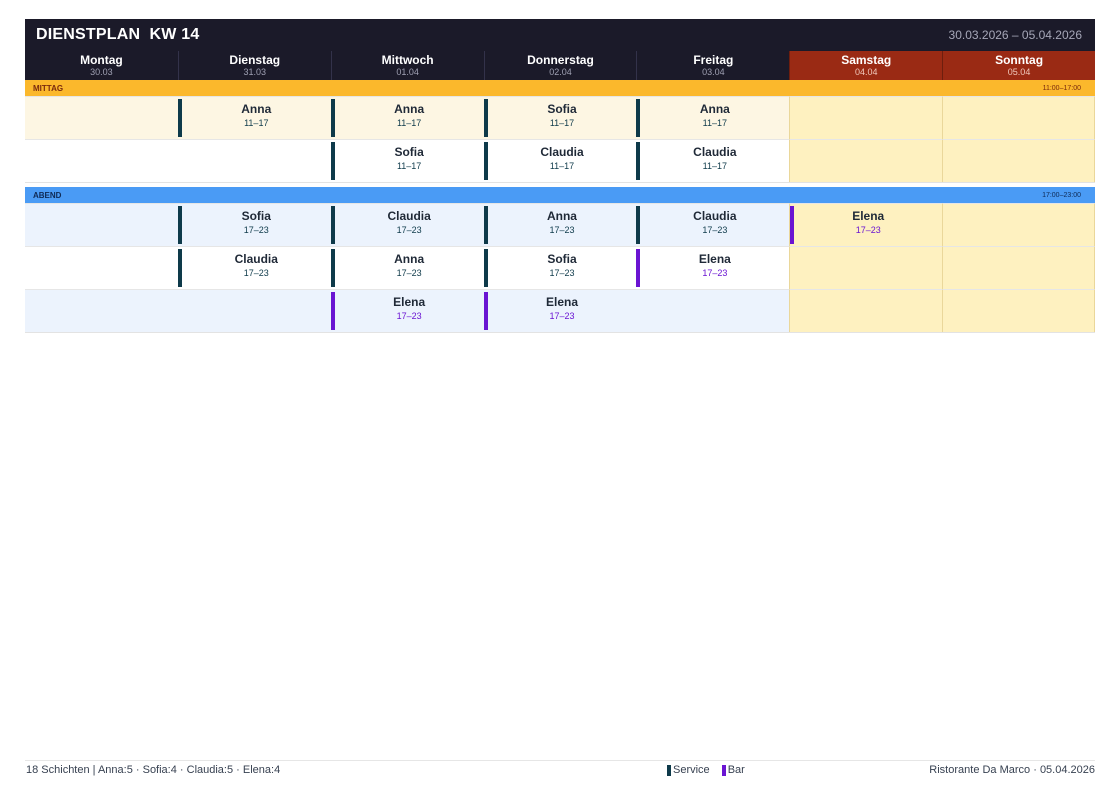  I want to click on employee-name: Claudia, so click(715, 152).